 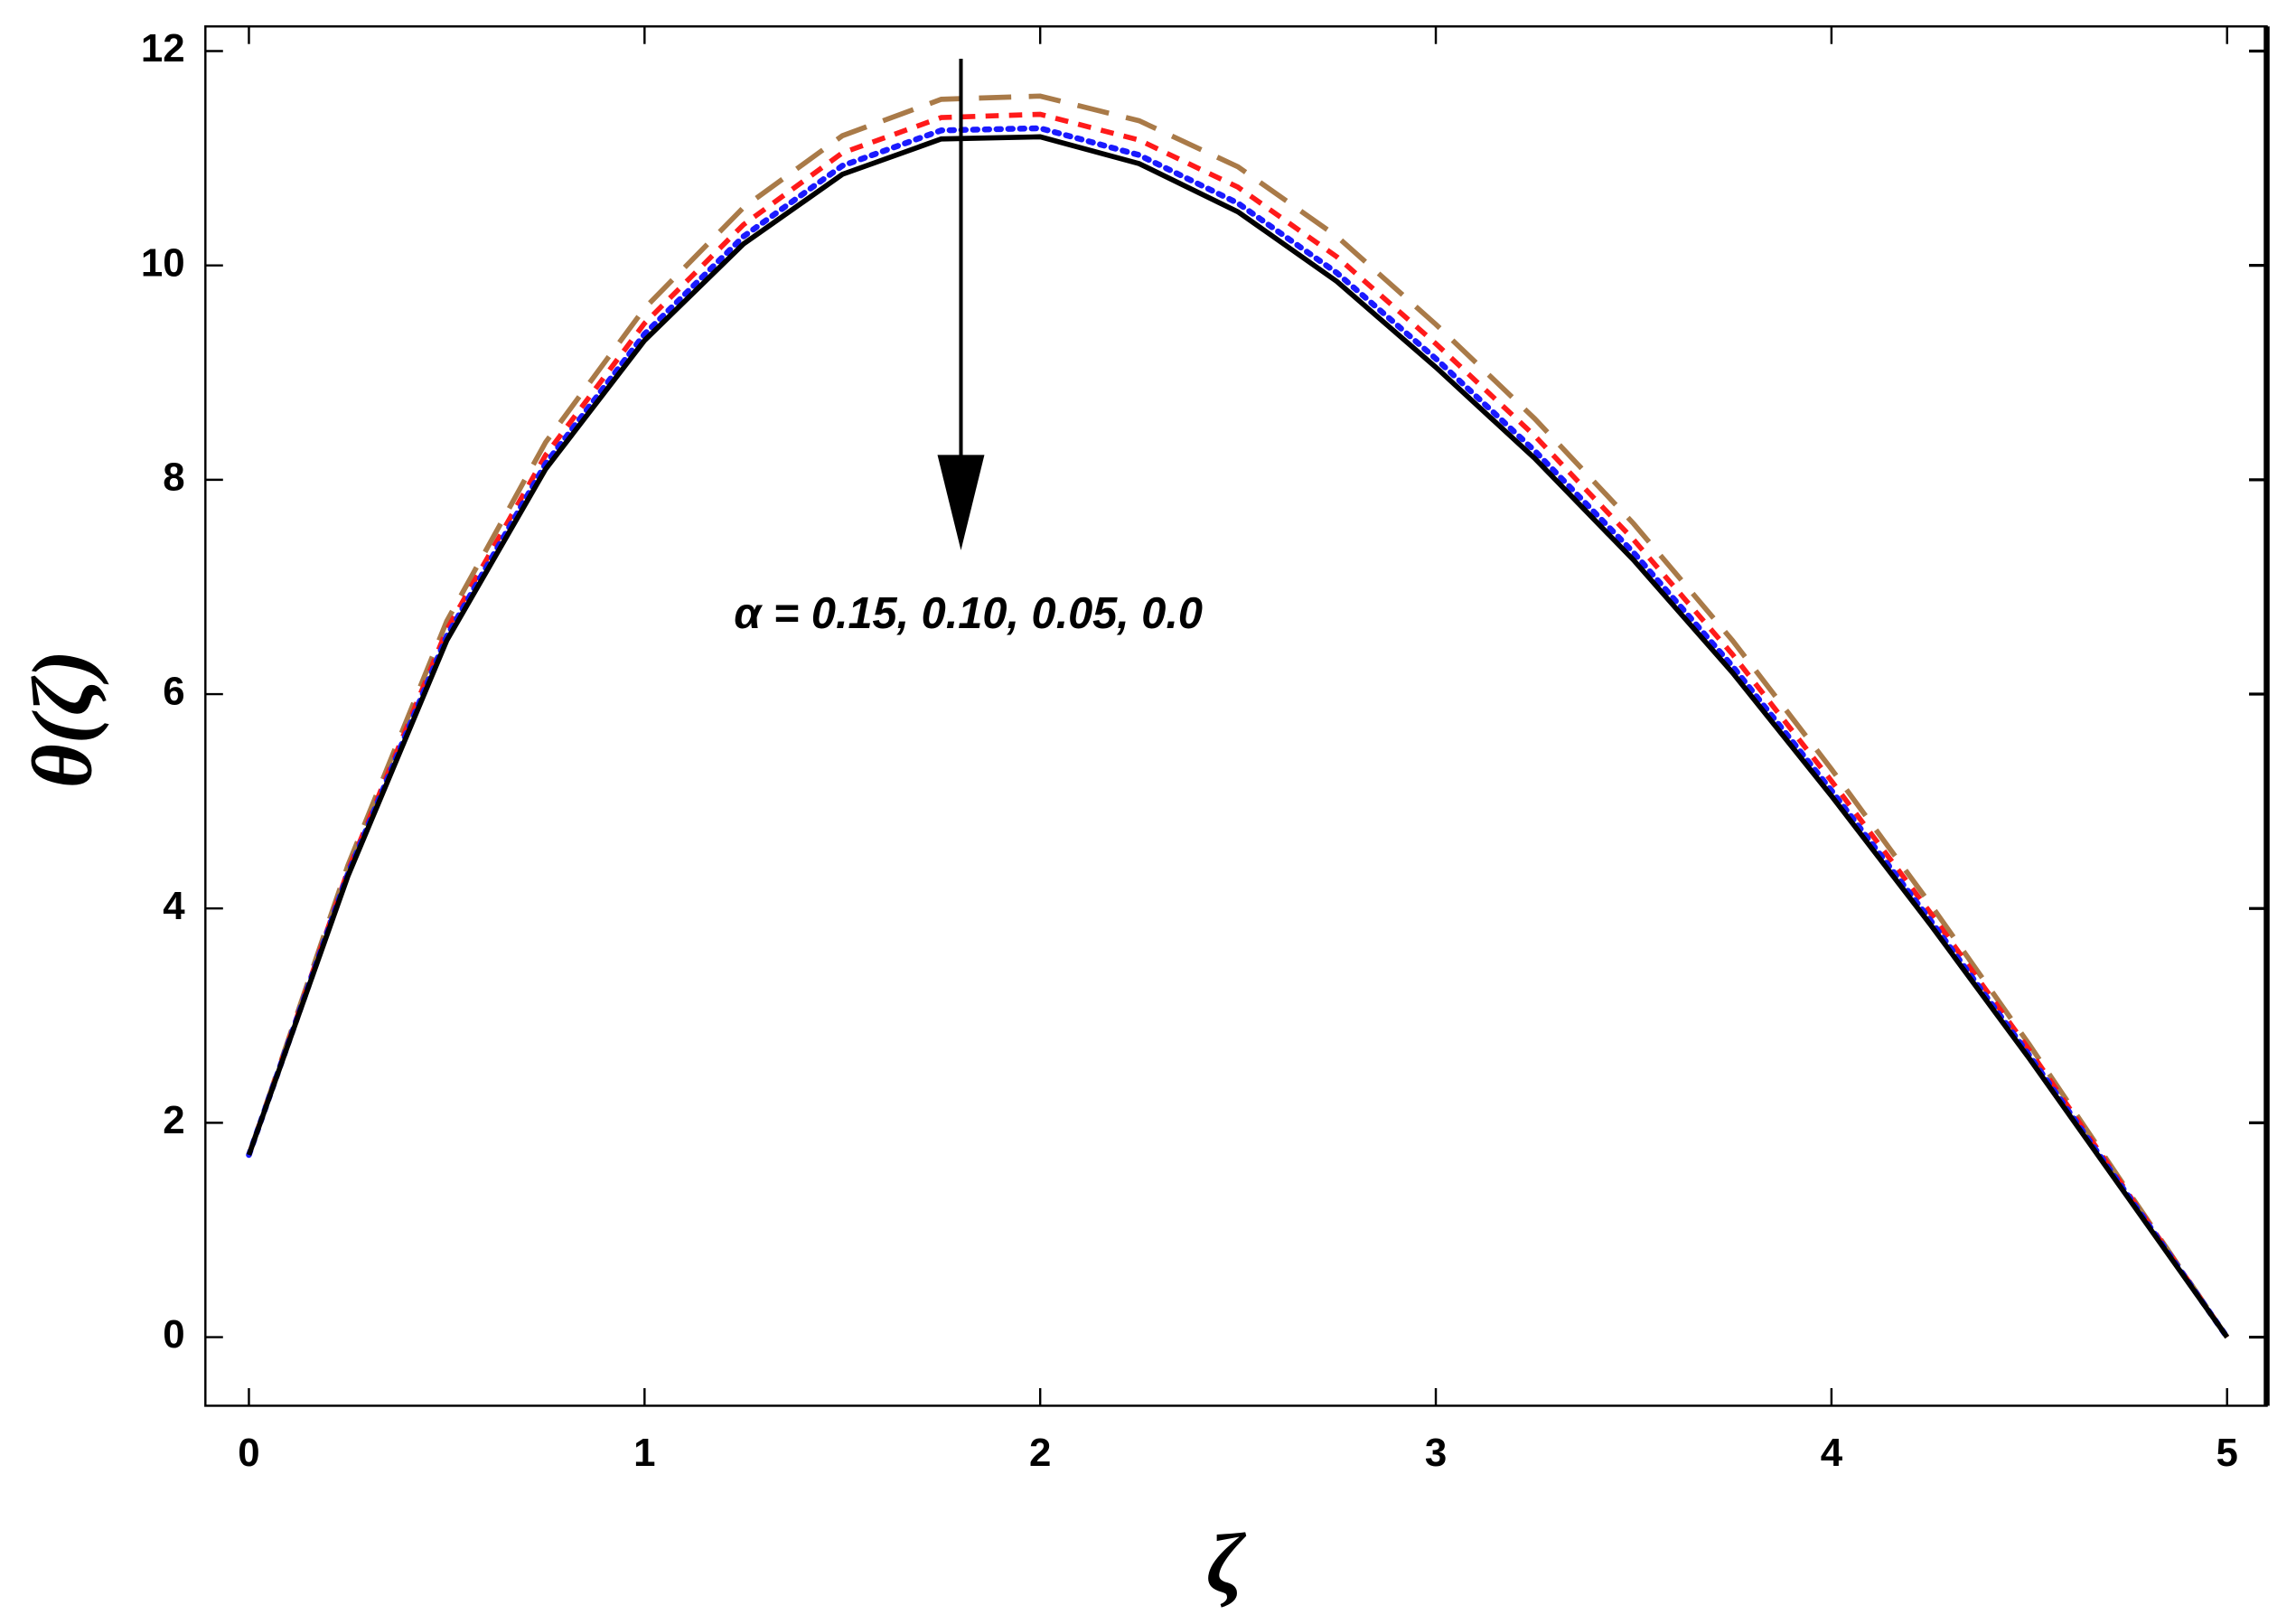 What do you see at coordinates (173, 692) in the screenshot?
I see `y-tick-label: 6` at bounding box center [173, 692].